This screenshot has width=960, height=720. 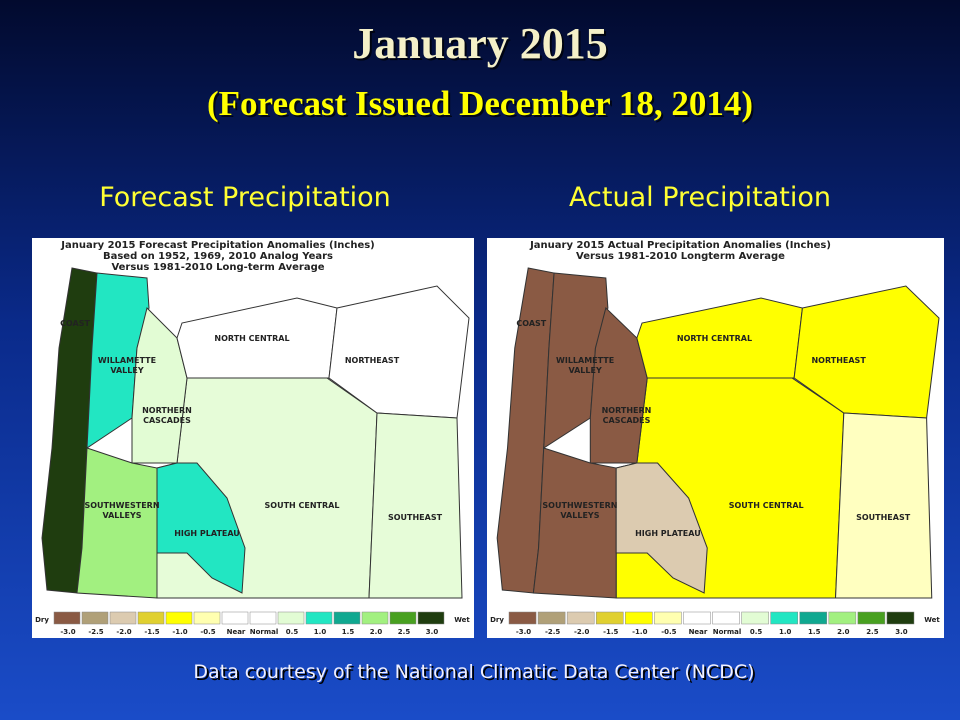 What do you see at coordinates (531, 323) in the screenshot?
I see `region-label: COAST` at bounding box center [531, 323].